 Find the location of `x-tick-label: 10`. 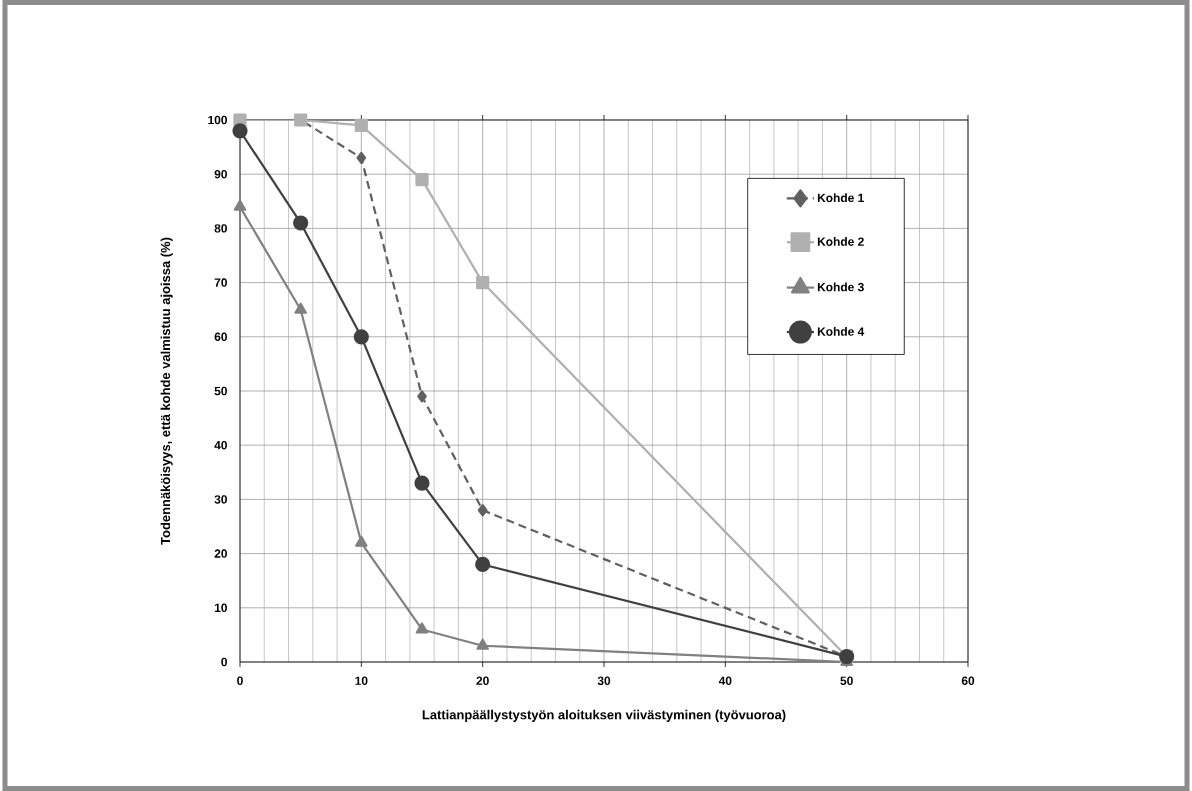

x-tick-label: 10 is located at coordinates (361, 680).